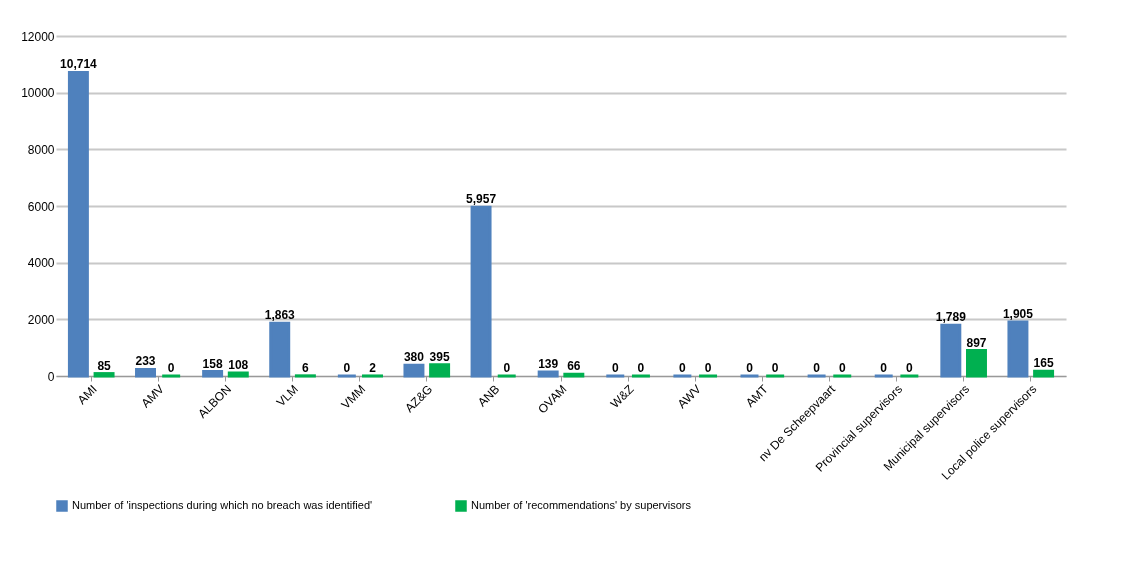 The height and width of the screenshot is (576, 1131). Describe the element at coordinates (145, 361) in the screenshot. I see `data-label: 233` at that location.